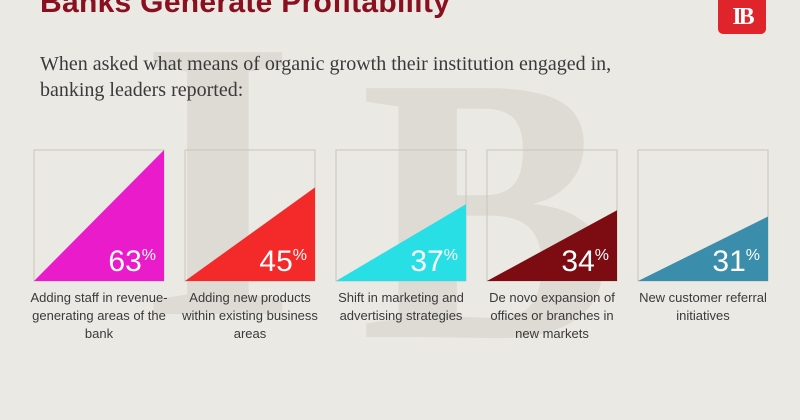  I want to click on value-number: 45, so click(275, 261).